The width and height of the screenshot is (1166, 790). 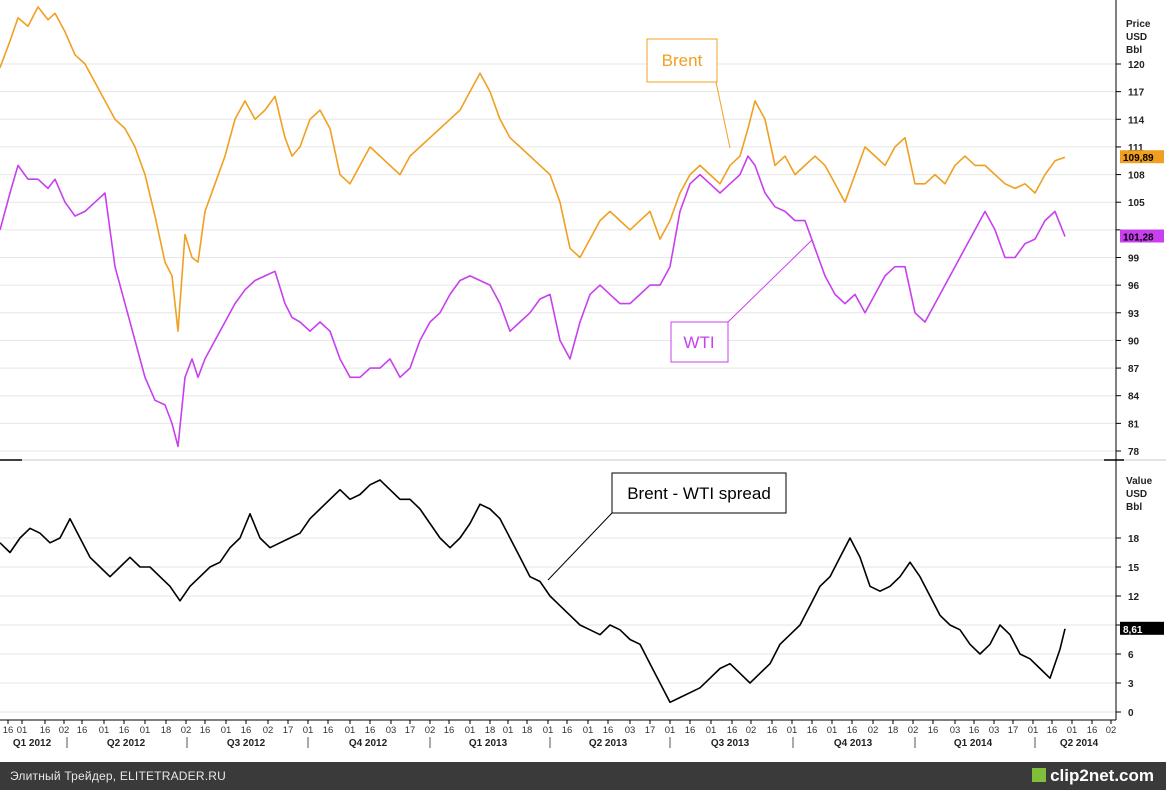 What do you see at coordinates (1138, 158) in the screenshot?
I see `brent-last-value: 109,89` at bounding box center [1138, 158].